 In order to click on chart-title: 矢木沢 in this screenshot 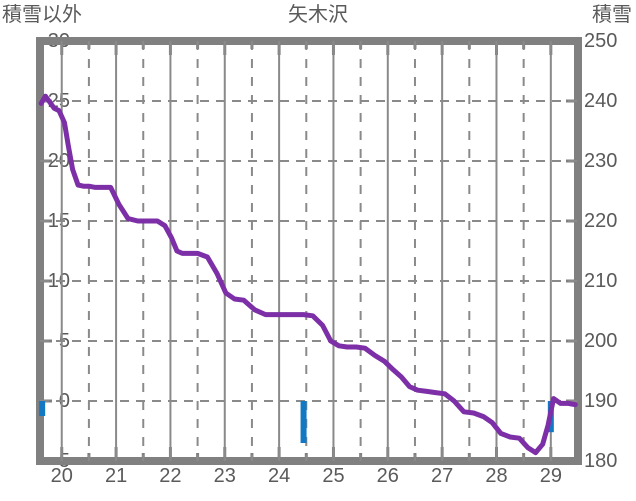, I will do `click(318, 15)`.